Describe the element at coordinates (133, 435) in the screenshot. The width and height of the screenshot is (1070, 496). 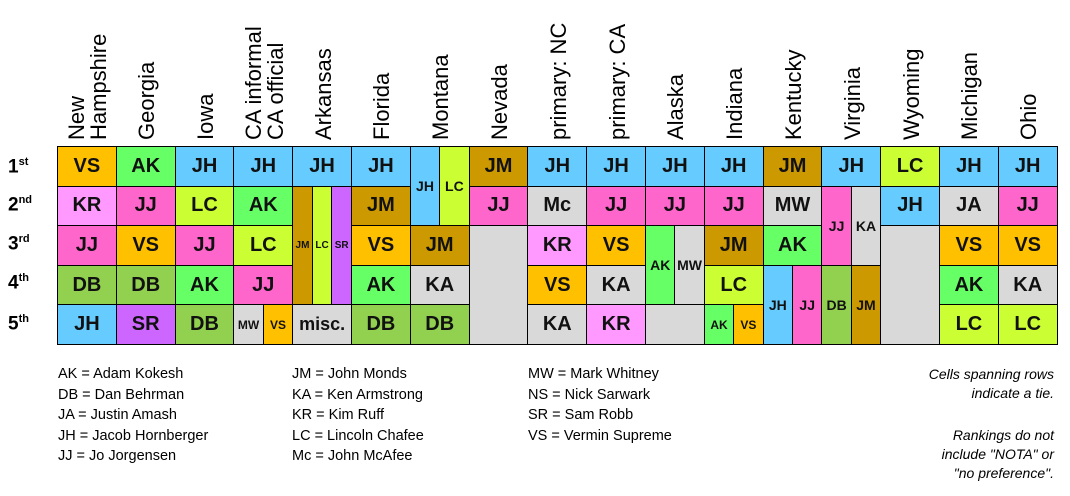
I see `legend-entry: JH = Jacob Hornberger` at that location.